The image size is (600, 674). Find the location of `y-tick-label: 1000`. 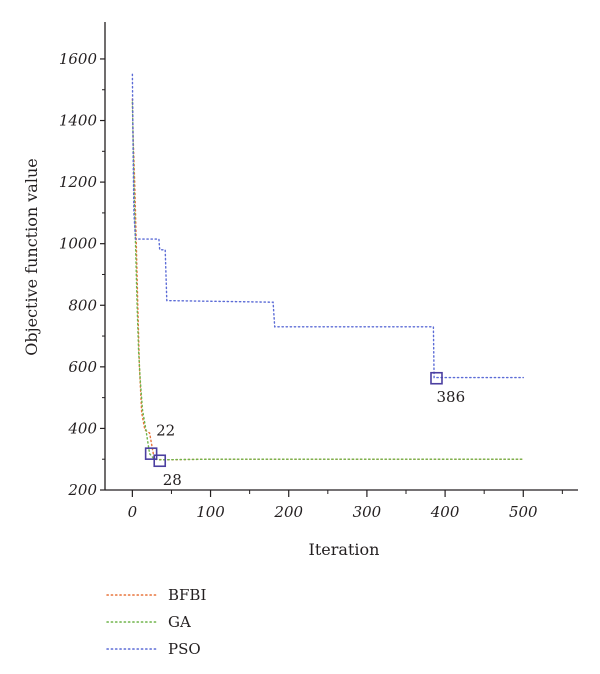

y-tick-label: 1000 is located at coordinates (78, 244).